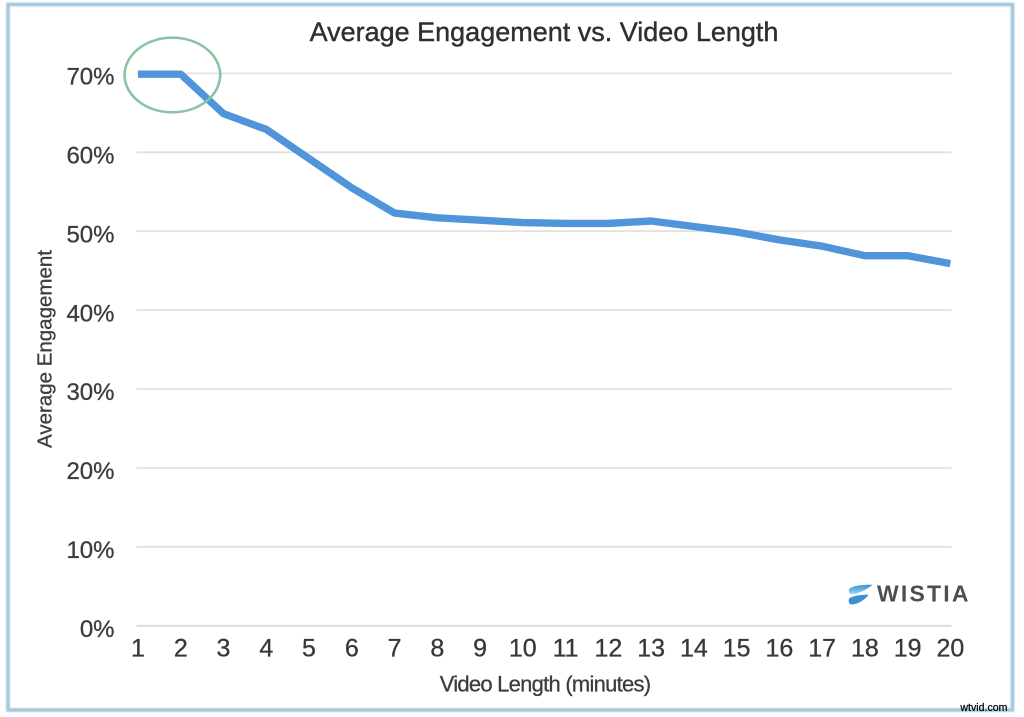 This screenshot has width=1024, height=717. I want to click on svg-text: 70%, so click(90, 77).